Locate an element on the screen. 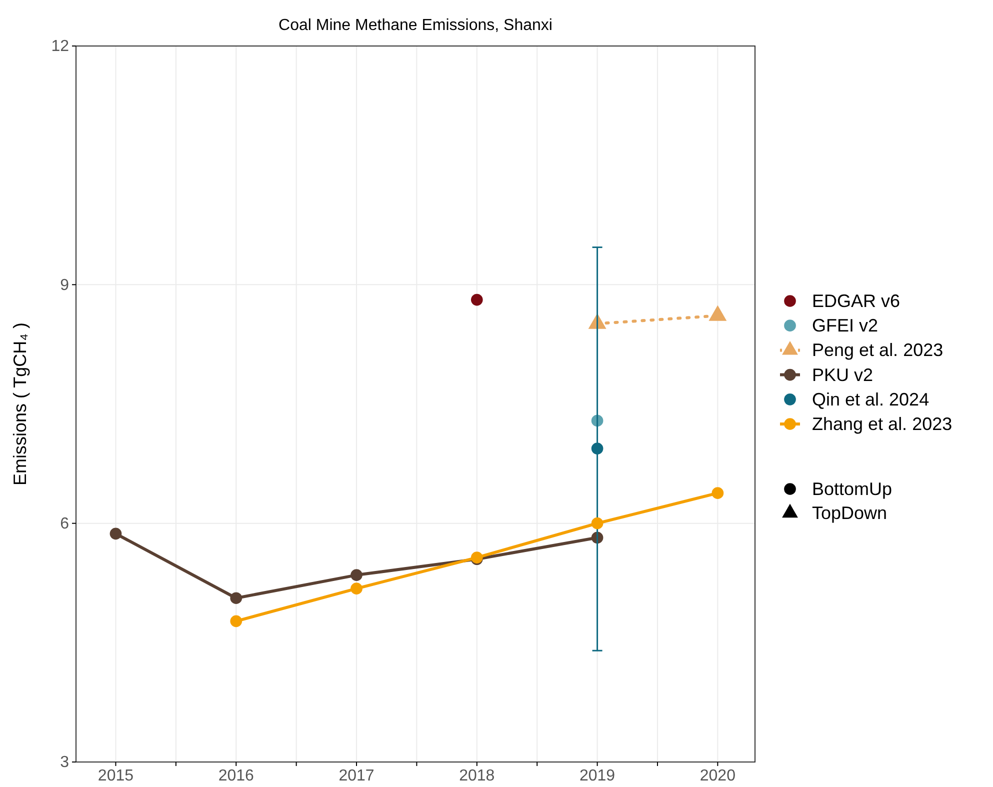  y-tick-label: 6 is located at coordinates (65, 523).